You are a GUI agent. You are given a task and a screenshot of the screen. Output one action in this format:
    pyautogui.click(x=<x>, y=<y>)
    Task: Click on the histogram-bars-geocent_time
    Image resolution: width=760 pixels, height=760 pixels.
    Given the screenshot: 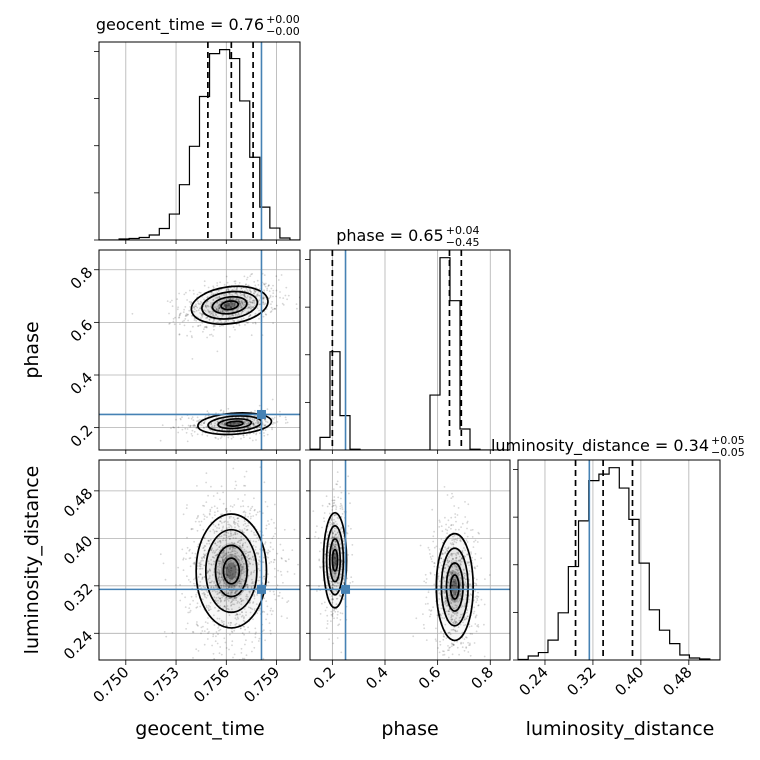 What is the action you would take?
    pyautogui.click(x=199, y=144)
    